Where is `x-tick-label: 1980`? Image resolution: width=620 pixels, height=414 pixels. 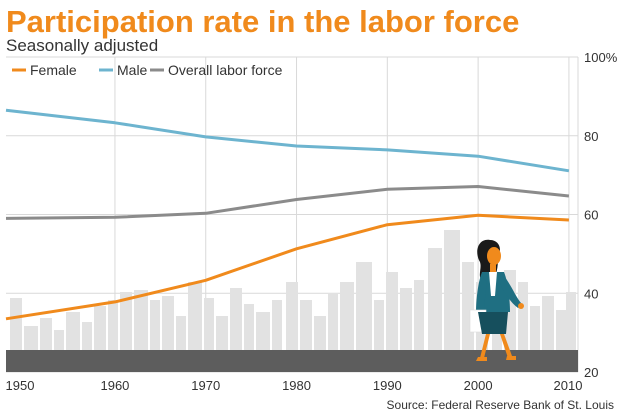 x-tick-label: 1980 is located at coordinates (296, 385).